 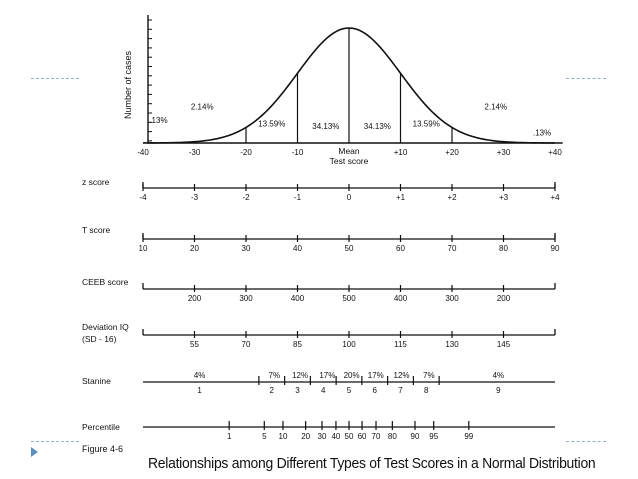 I want to click on scale-tick-label: 100, so click(x=349, y=344).